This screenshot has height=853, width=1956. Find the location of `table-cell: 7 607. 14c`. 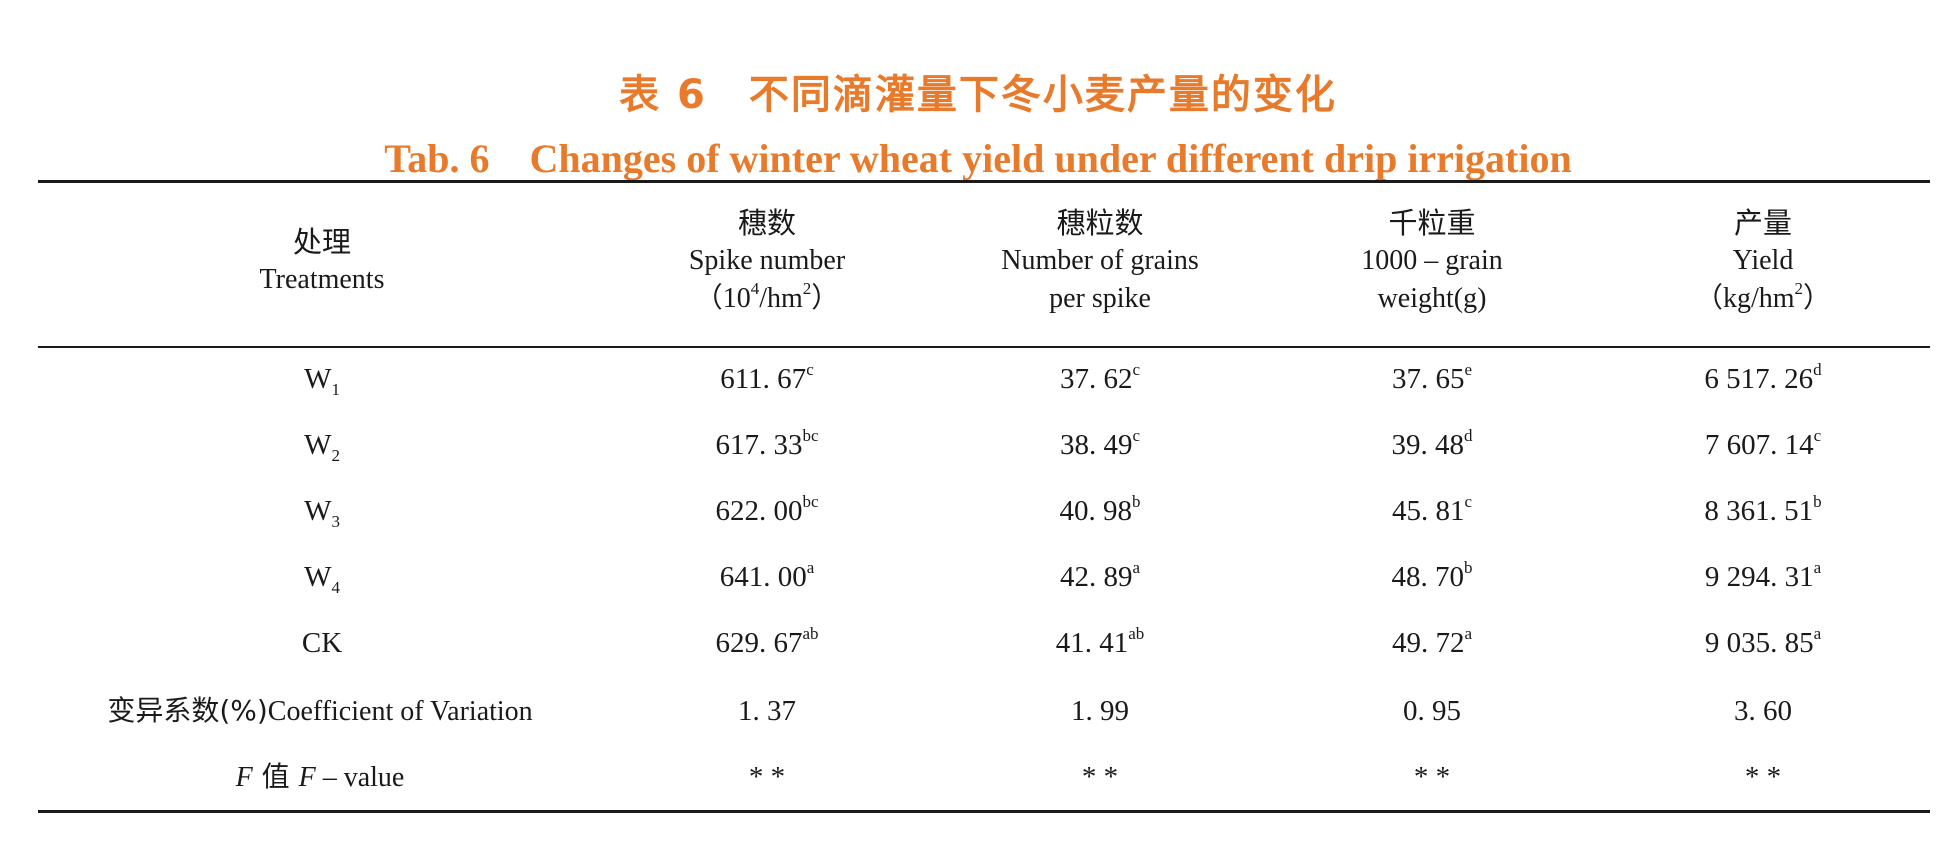

table-cell: 7 607. 14c is located at coordinates (1763, 443).